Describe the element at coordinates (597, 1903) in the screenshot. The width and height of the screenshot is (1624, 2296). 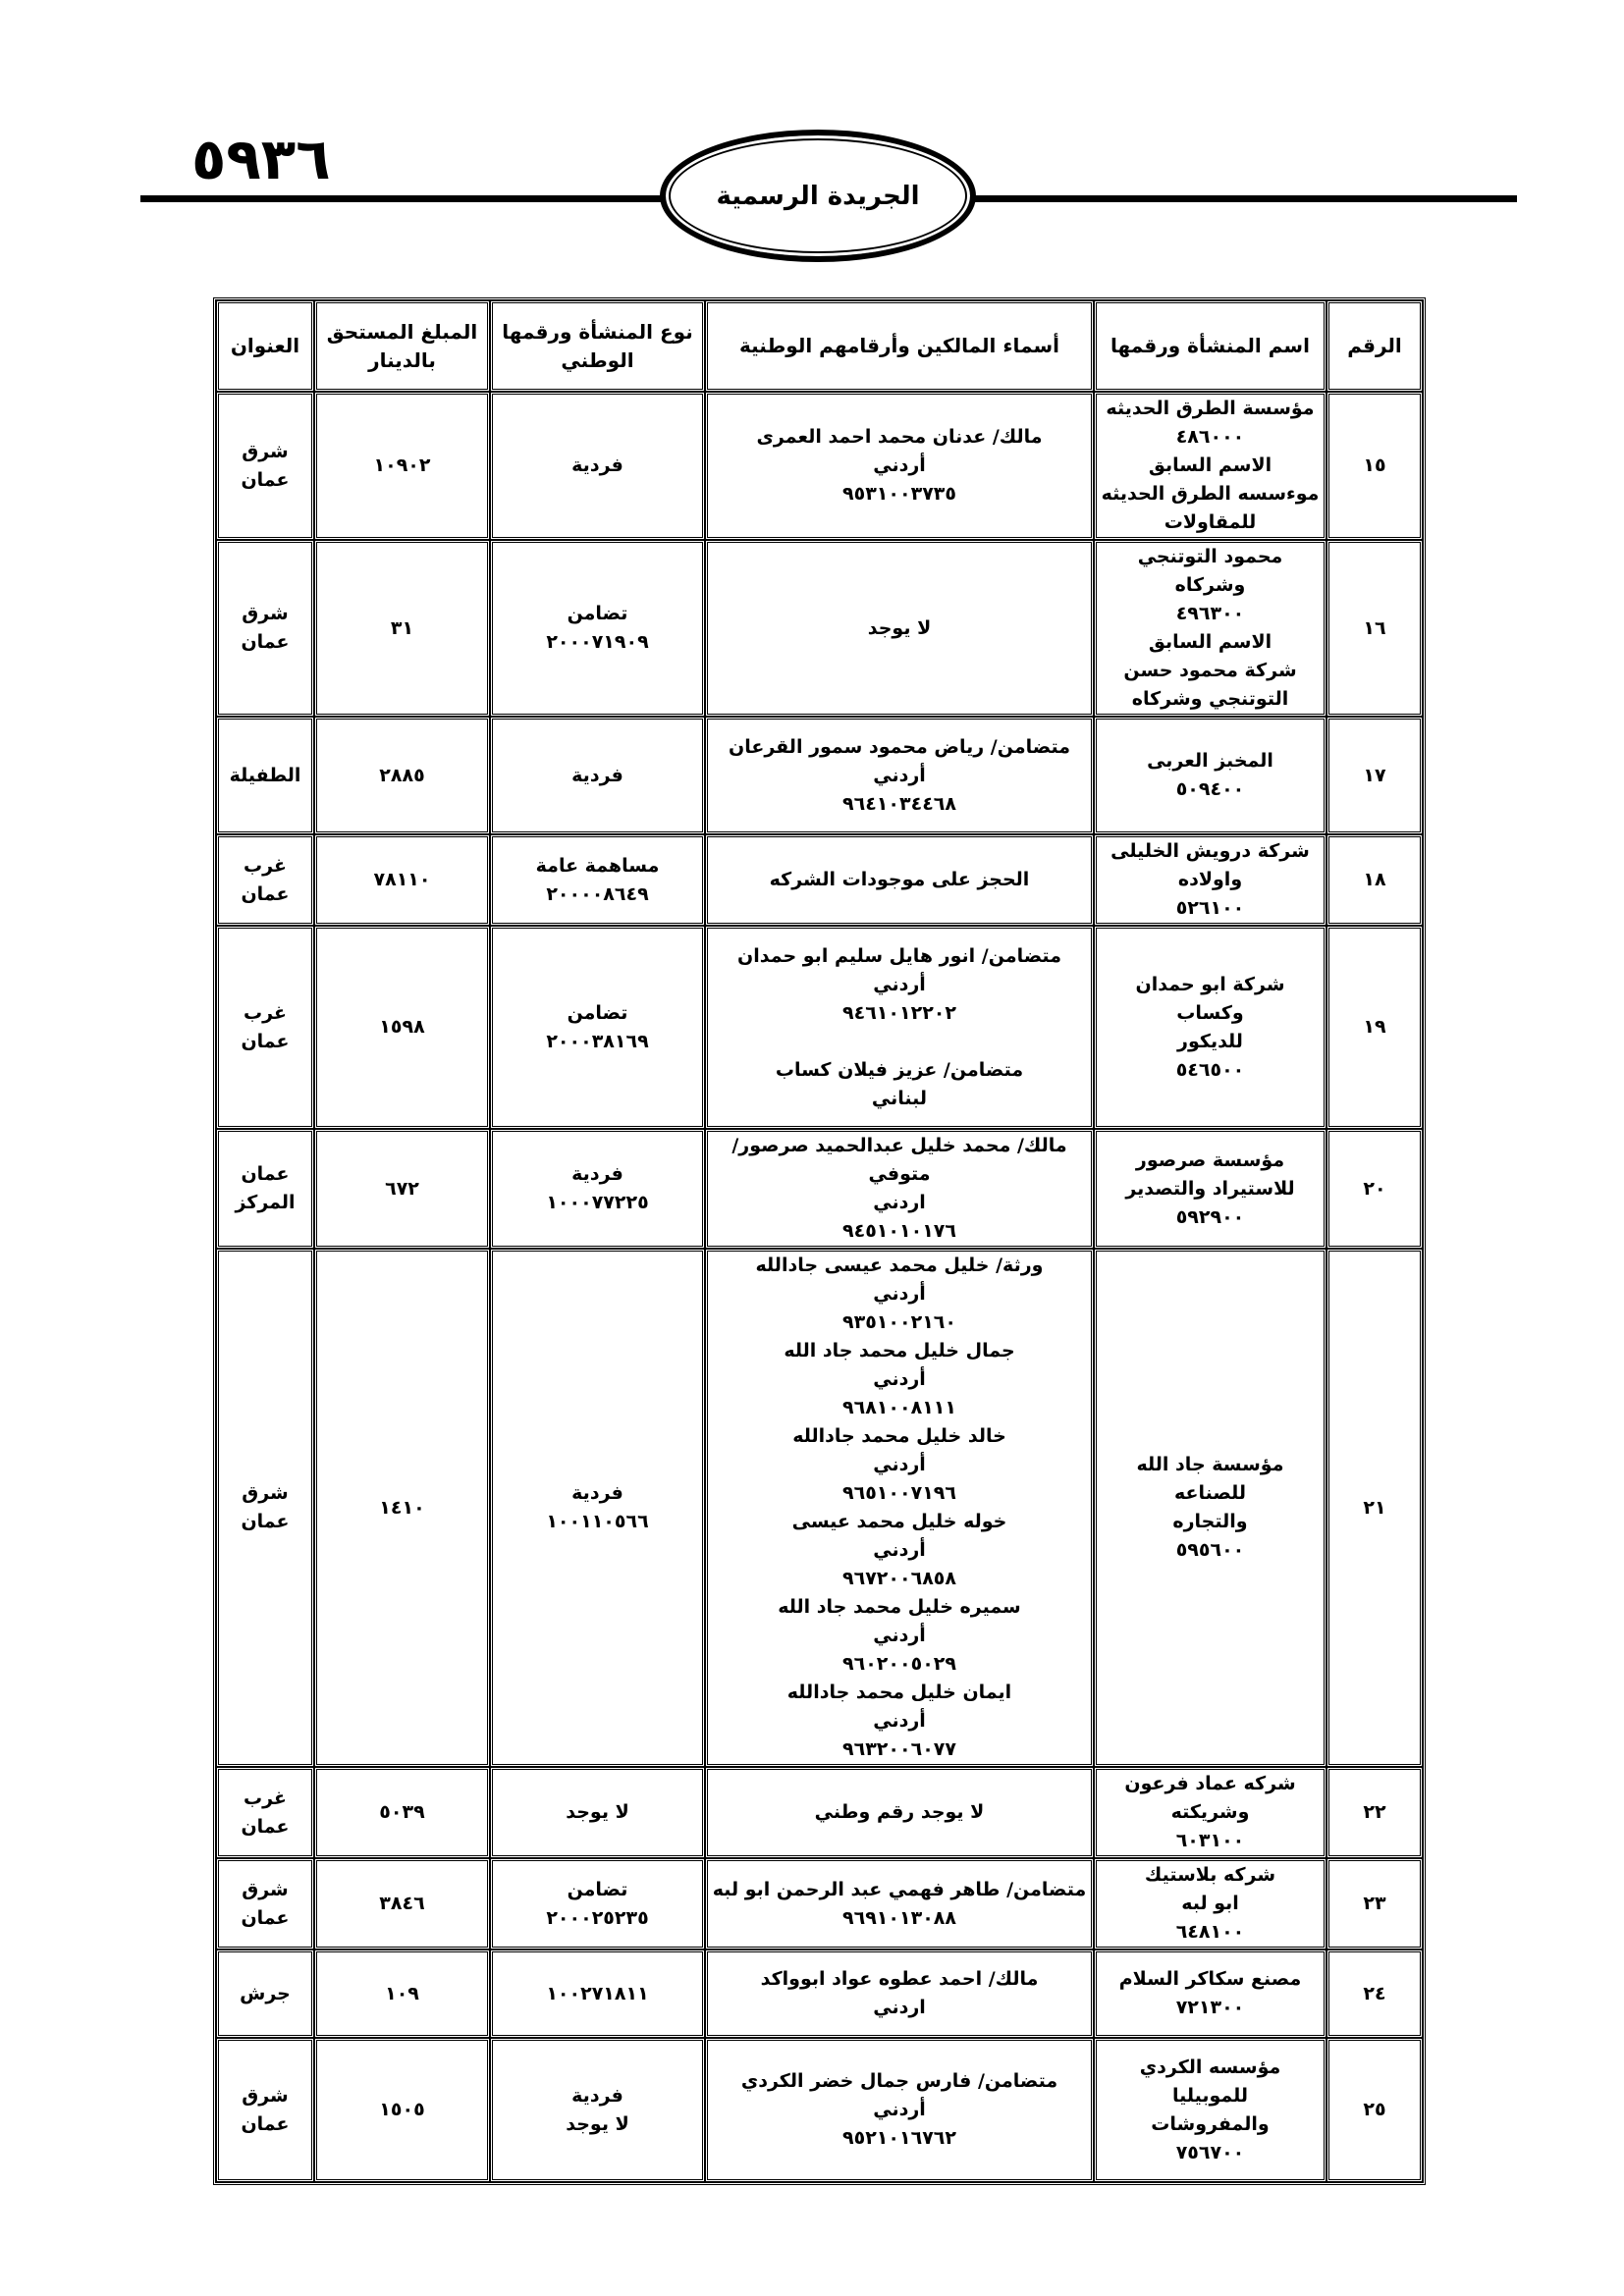
I see `cell-type: تضامن ٢٠٠٠٢٥٢٣٥` at that location.